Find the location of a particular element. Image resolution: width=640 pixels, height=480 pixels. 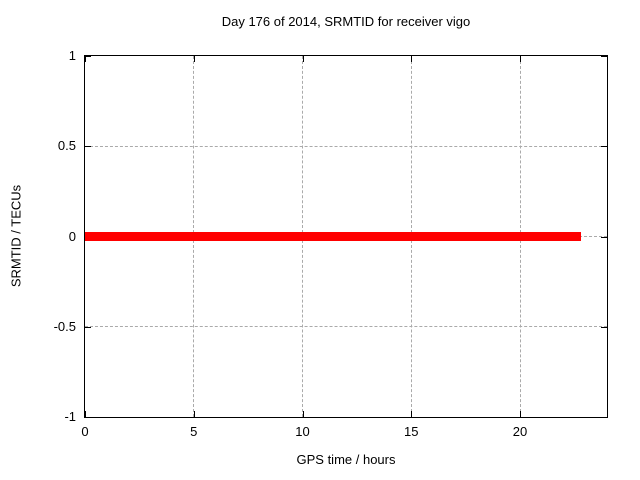

y-tick-label: -0.5 is located at coordinates (64, 326).